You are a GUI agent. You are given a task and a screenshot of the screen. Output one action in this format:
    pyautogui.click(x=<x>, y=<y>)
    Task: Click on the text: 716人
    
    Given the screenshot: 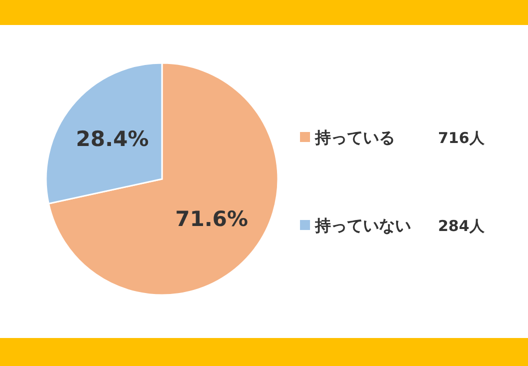 What is the action you would take?
    pyautogui.click(x=461, y=138)
    